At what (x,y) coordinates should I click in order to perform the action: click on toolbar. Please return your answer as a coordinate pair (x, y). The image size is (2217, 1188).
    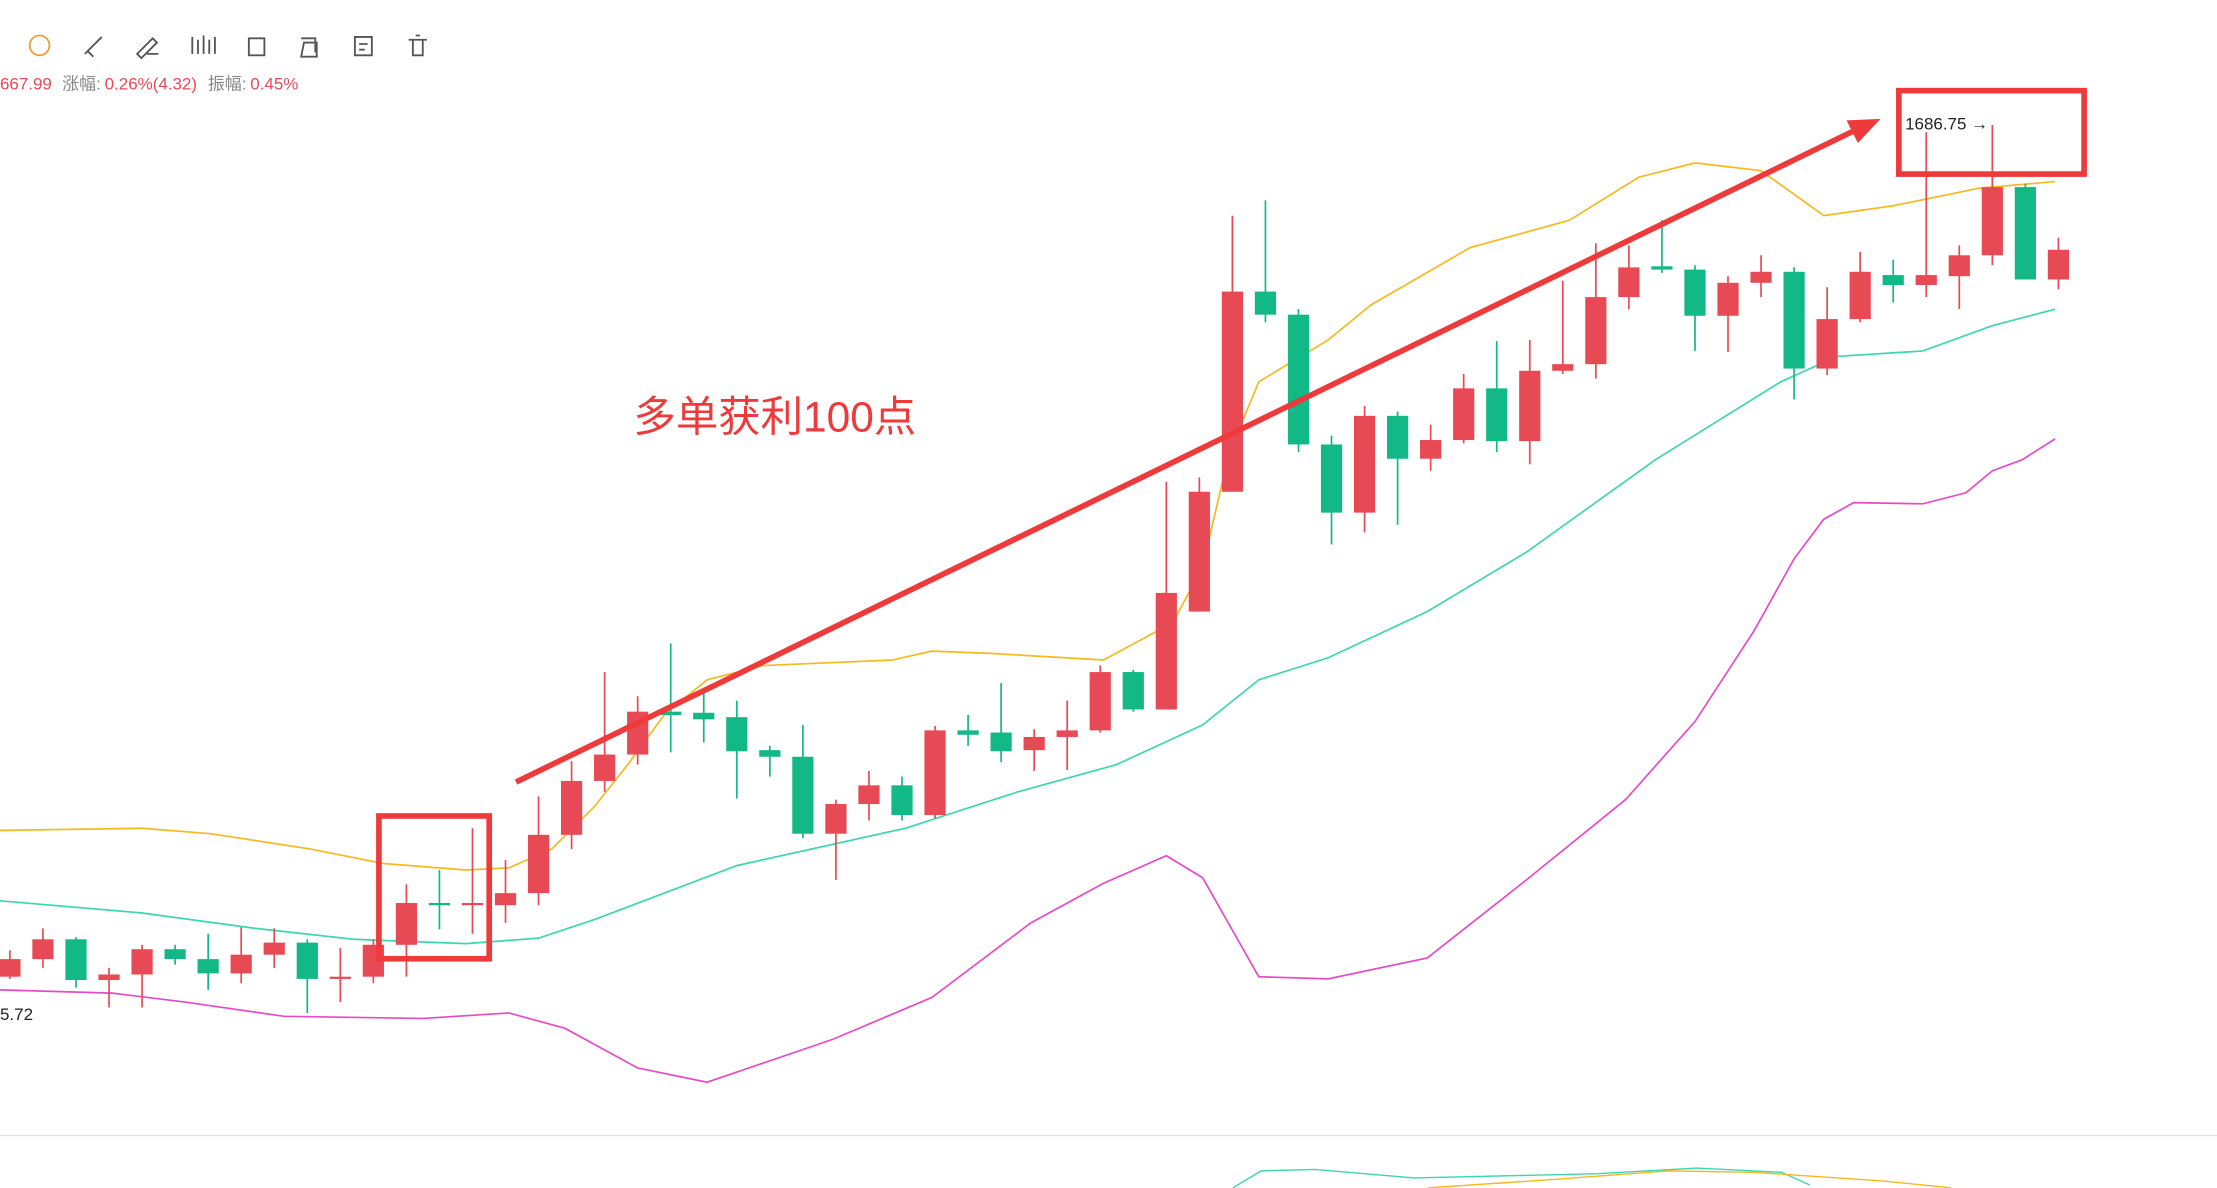
    Looking at the image, I should click on (227, 47).